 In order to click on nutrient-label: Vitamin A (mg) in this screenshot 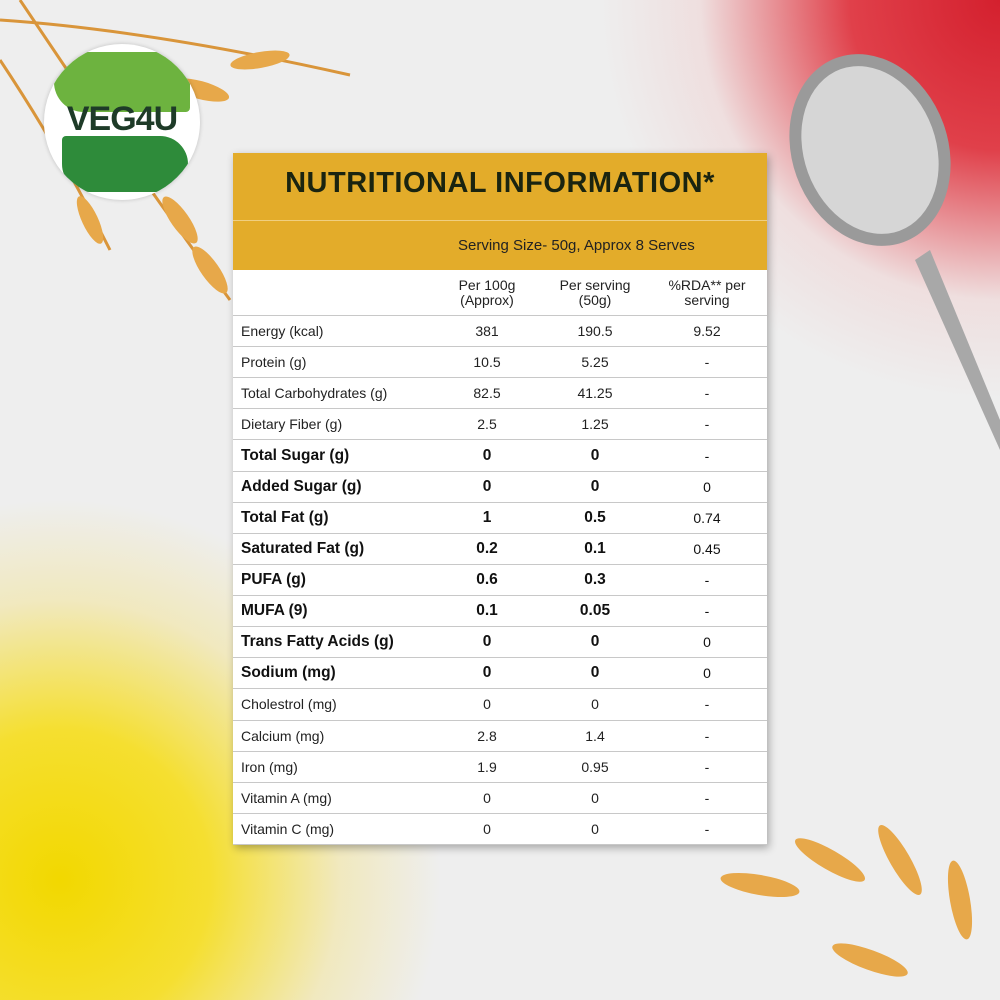, I will do `click(286, 797)`.